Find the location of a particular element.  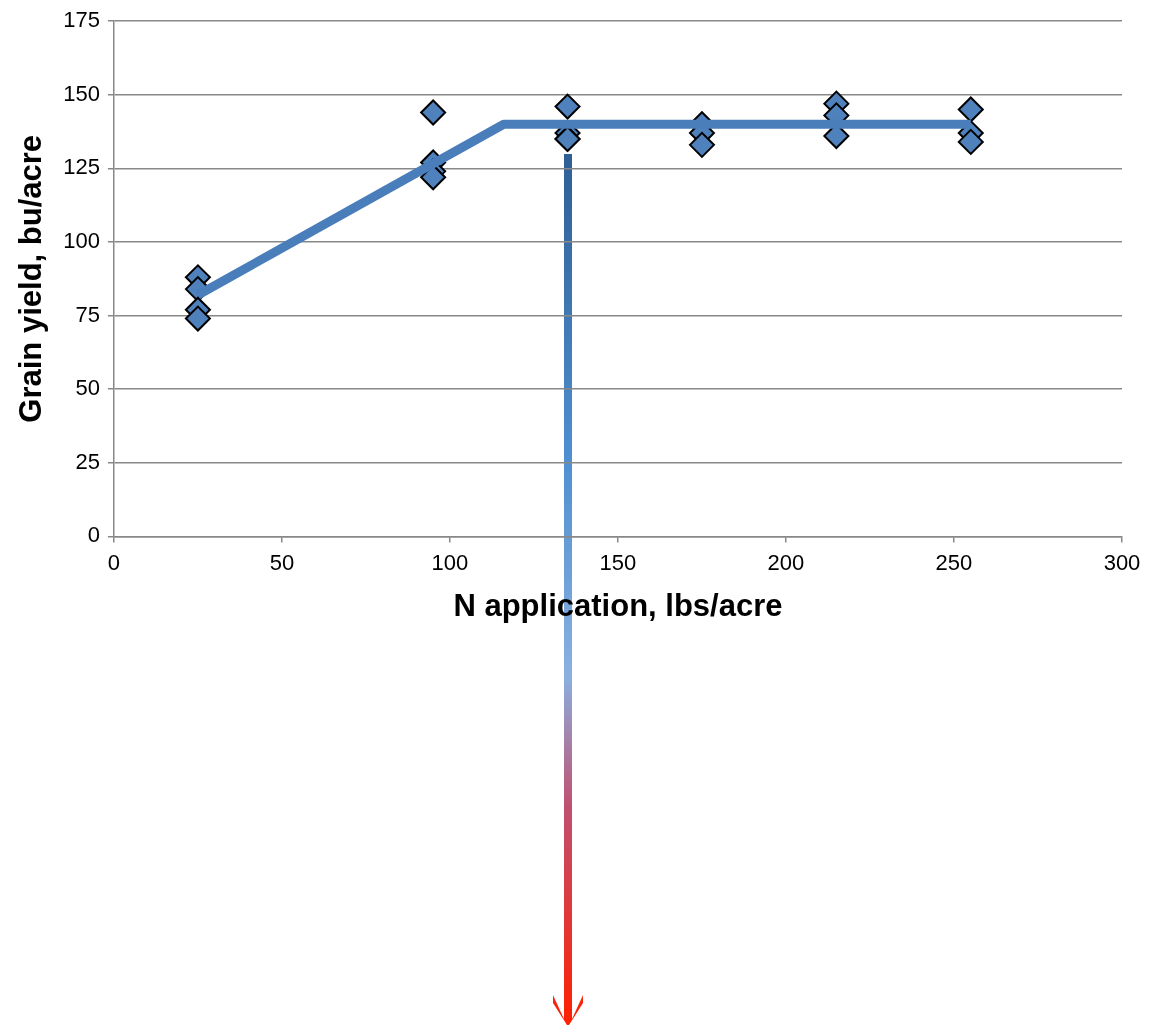

x-axis-title: N application, lbs/acre is located at coordinates (618, 605).